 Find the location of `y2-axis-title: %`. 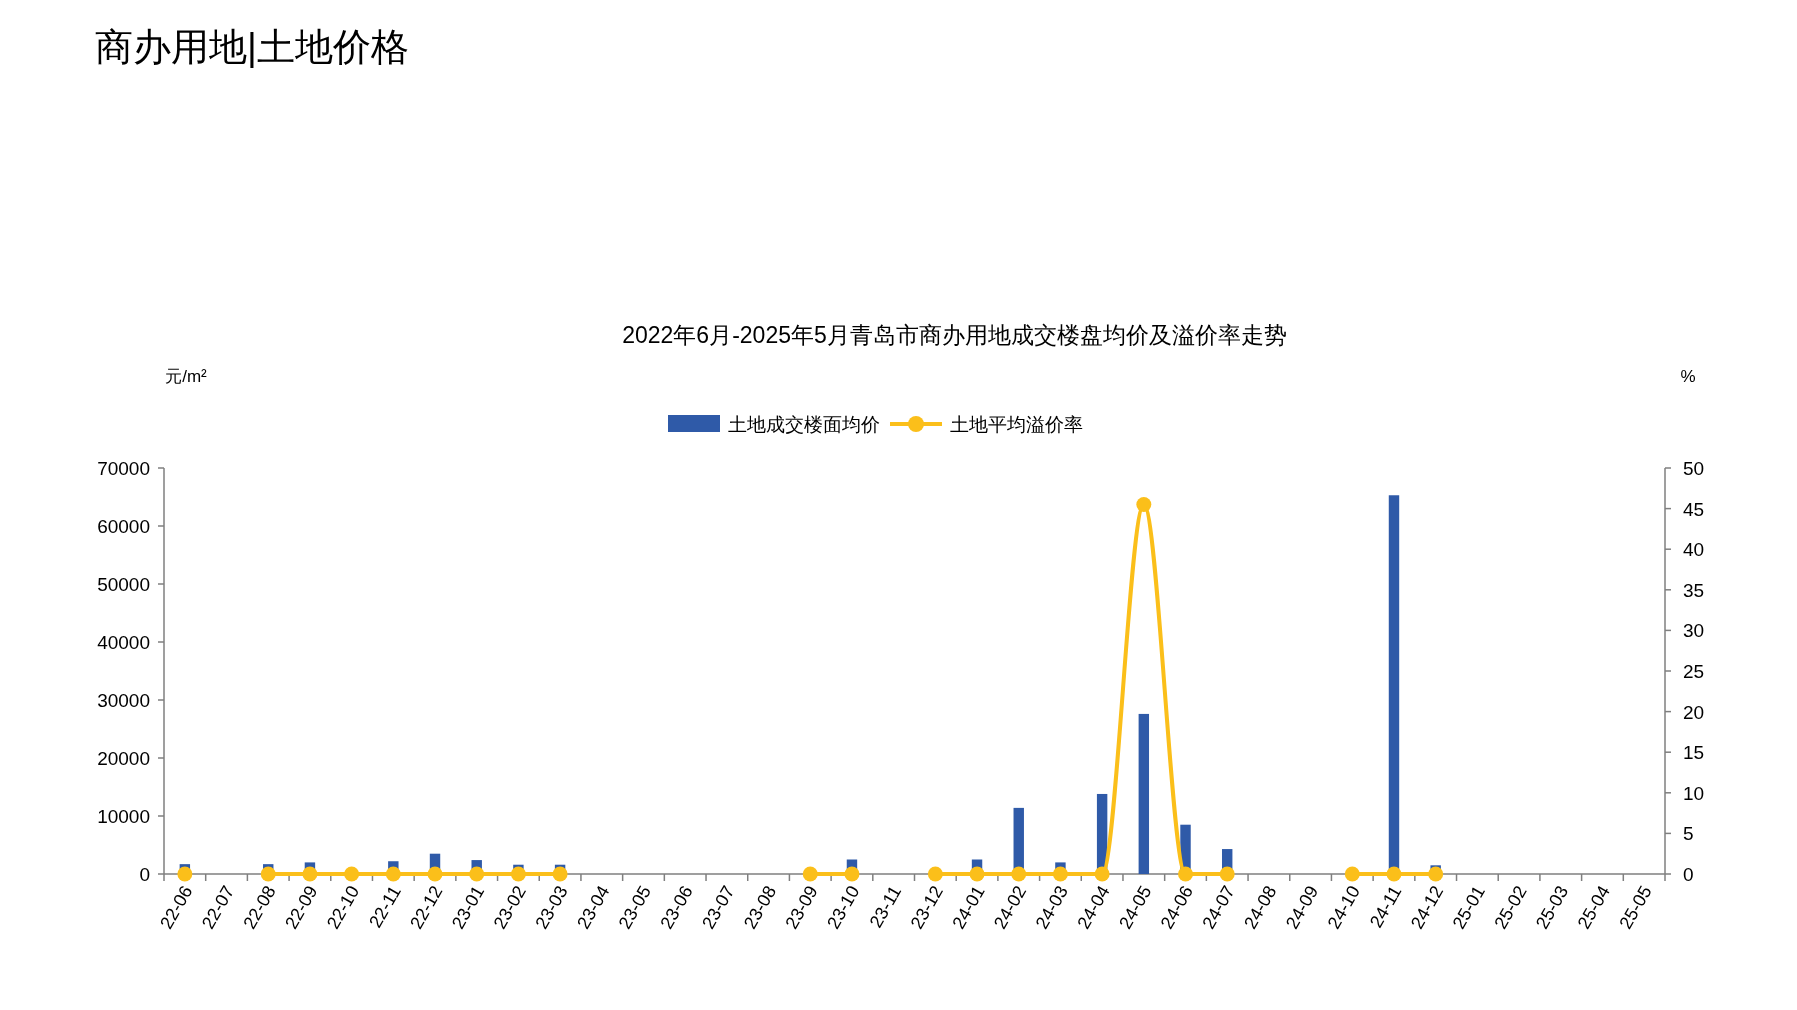

y2-axis-title: % is located at coordinates (1688, 376).